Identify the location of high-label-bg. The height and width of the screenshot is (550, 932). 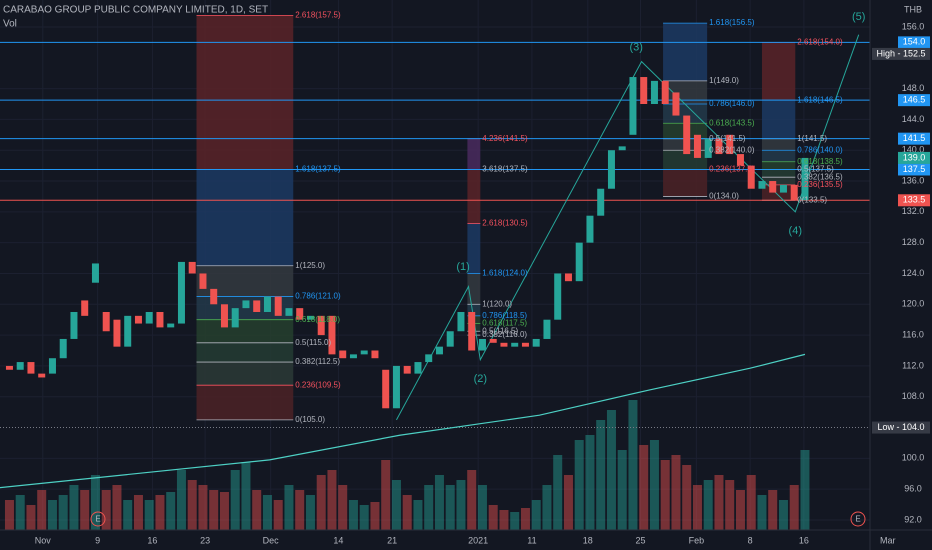
(901, 53).